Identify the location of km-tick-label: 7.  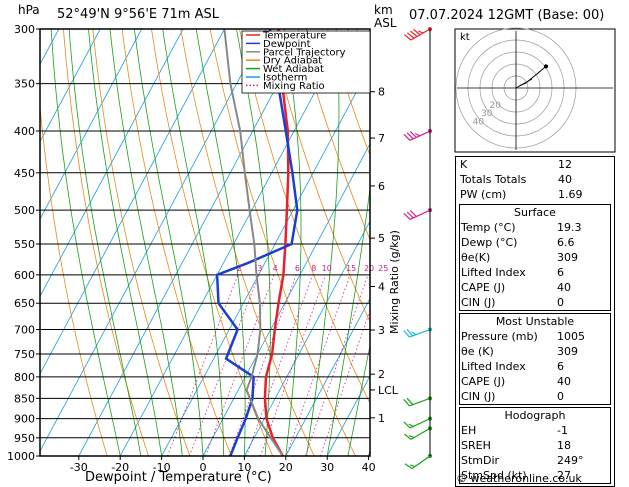
(381, 138).